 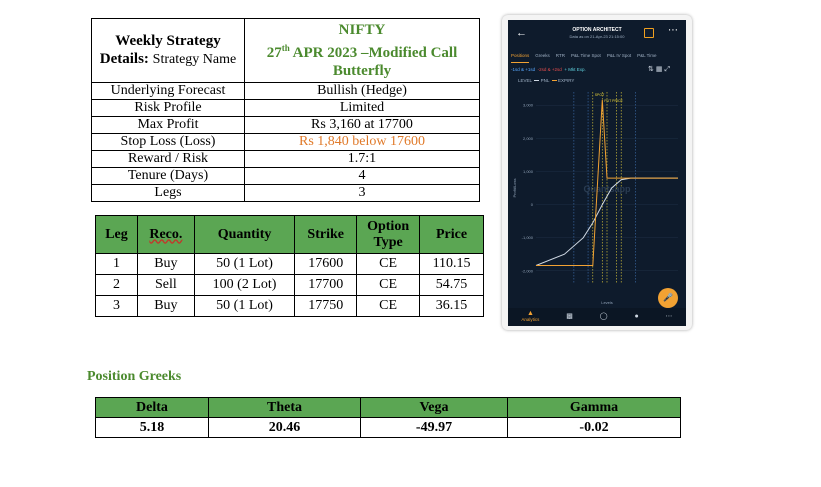 What do you see at coordinates (647, 55) in the screenshot?
I see `tab-pl-time: P&L Time` at bounding box center [647, 55].